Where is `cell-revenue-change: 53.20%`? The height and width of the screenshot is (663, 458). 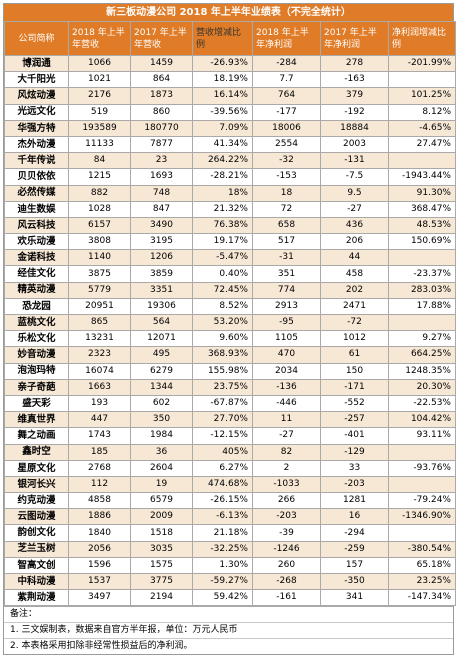
cell-revenue-change: 53.20% is located at coordinates (222, 322).